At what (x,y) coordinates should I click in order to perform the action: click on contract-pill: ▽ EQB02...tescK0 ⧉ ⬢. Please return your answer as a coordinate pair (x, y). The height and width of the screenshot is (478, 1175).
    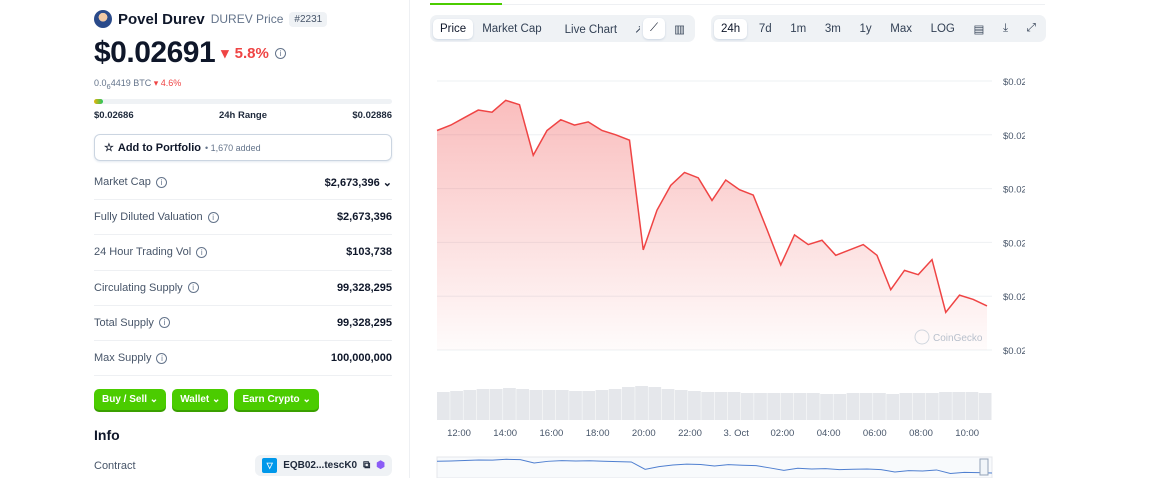
    Looking at the image, I should click on (323, 465).